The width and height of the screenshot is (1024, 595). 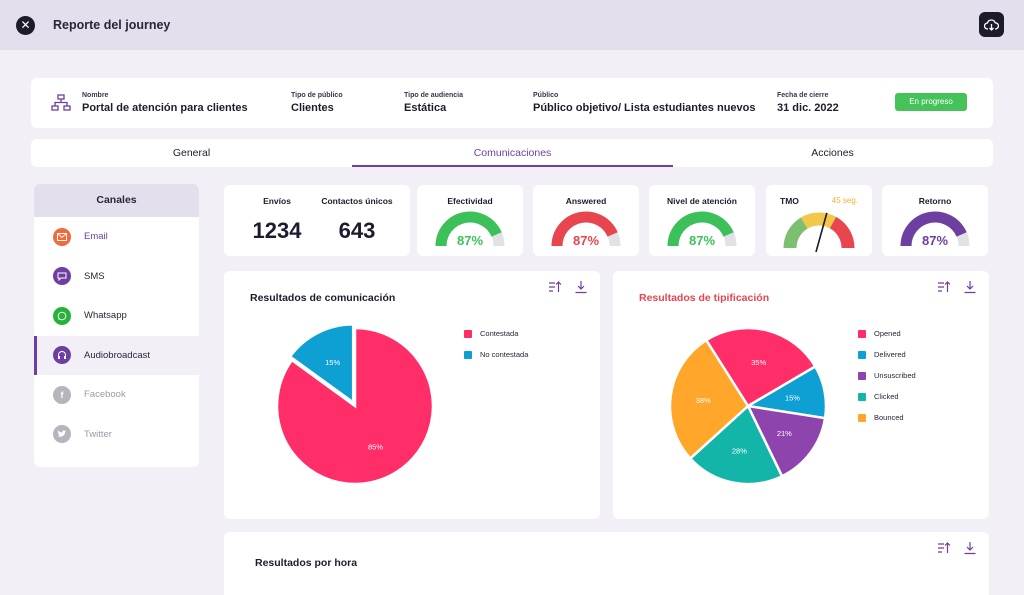 I want to click on whatsapp-icon, so click(x=62, y=315).